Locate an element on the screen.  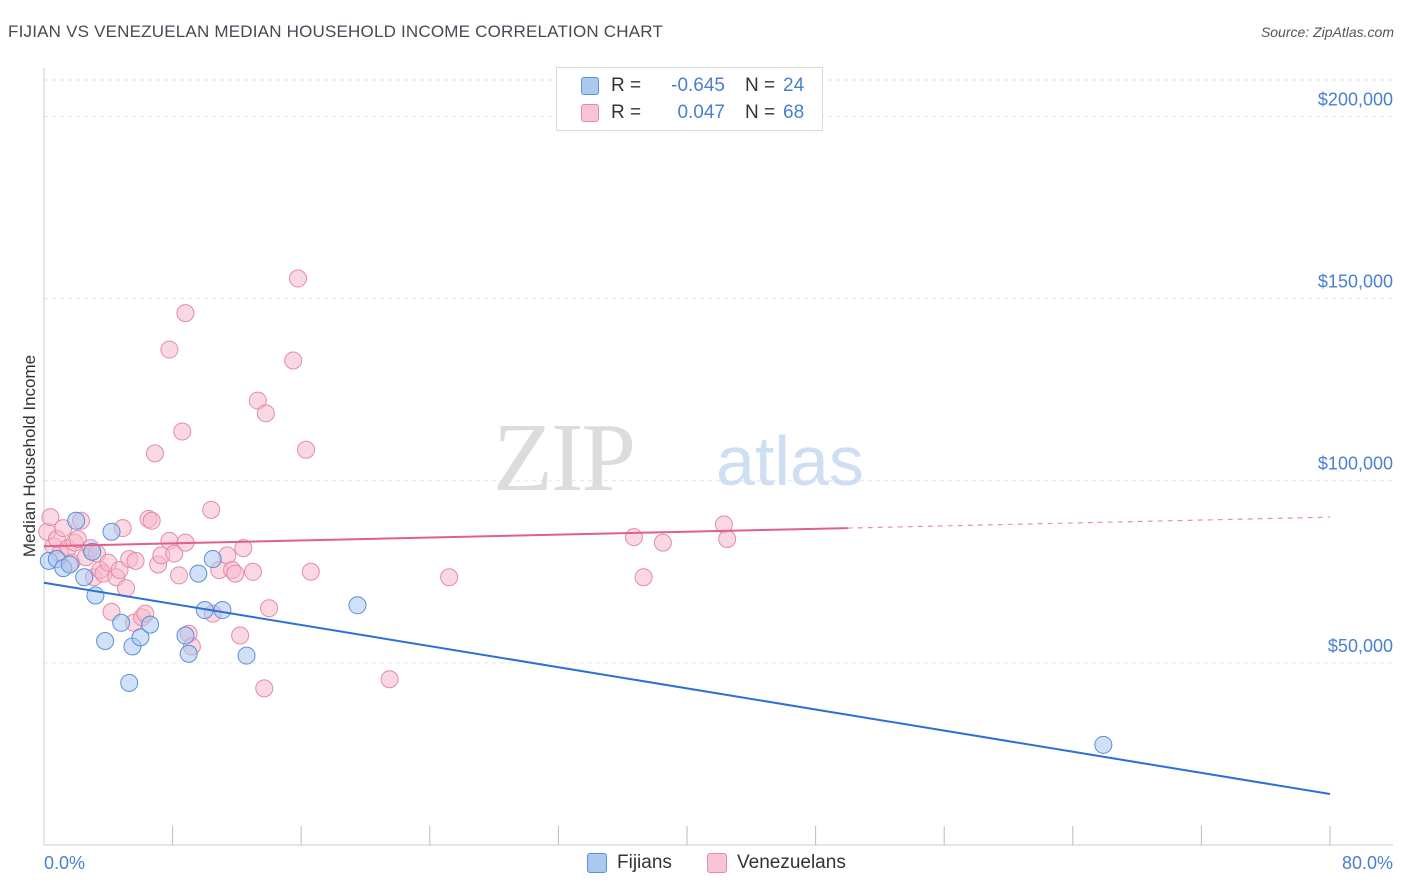
n-value: 24 is located at coordinates (794, 85).